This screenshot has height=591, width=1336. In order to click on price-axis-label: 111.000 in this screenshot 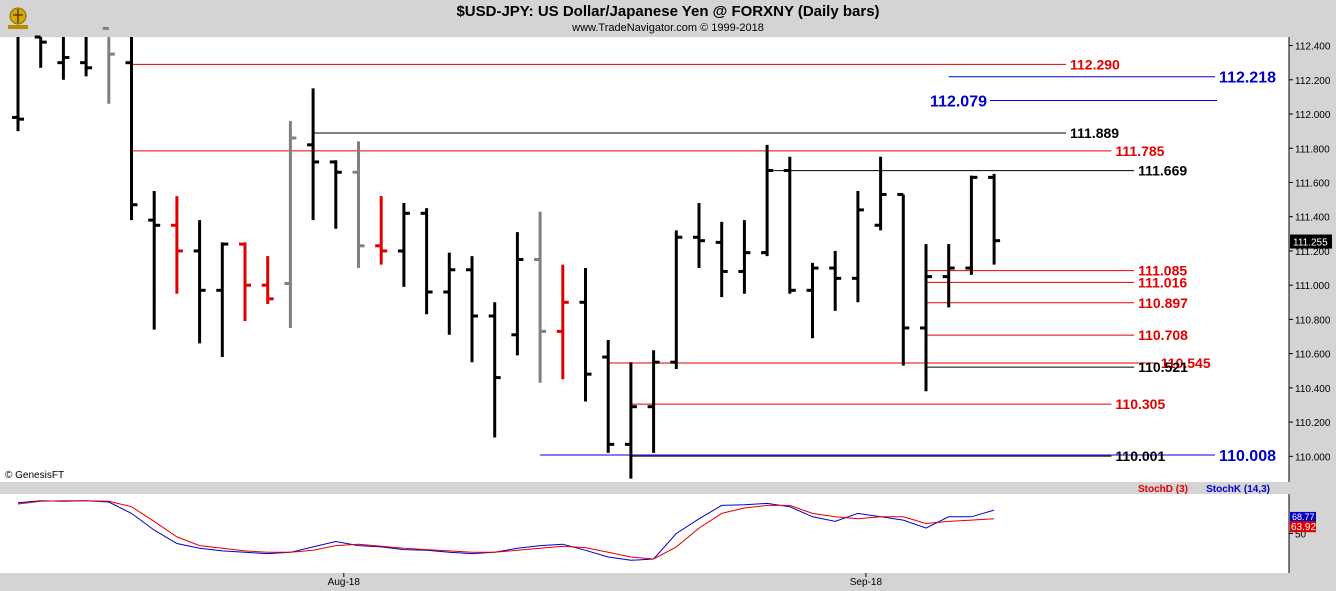, I will do `click(1312, 286)`.